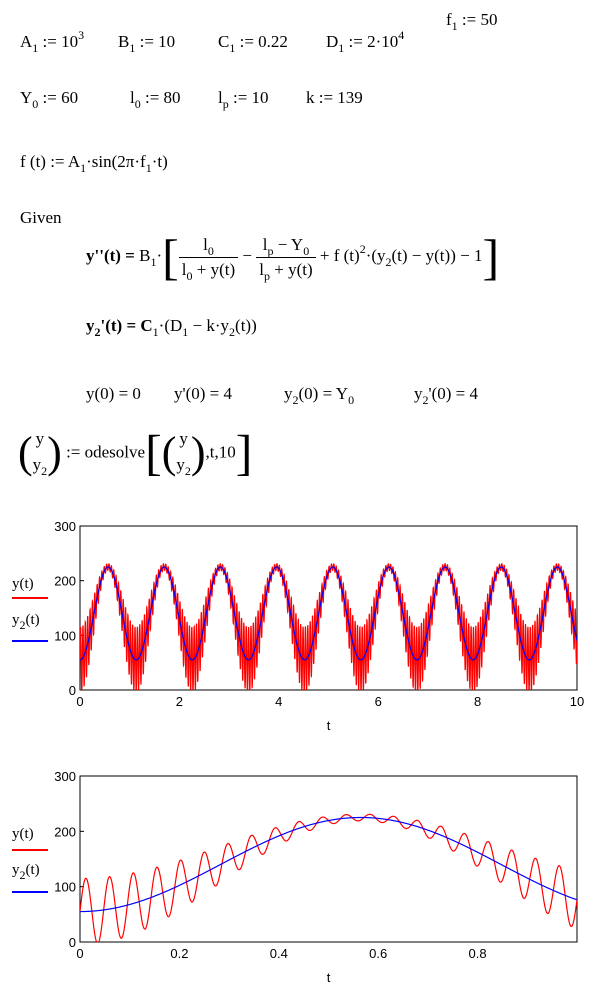  Describe the element at coordinates (478, 953) in the screenshot. I see `x-tick-label: 0.8` at that location.